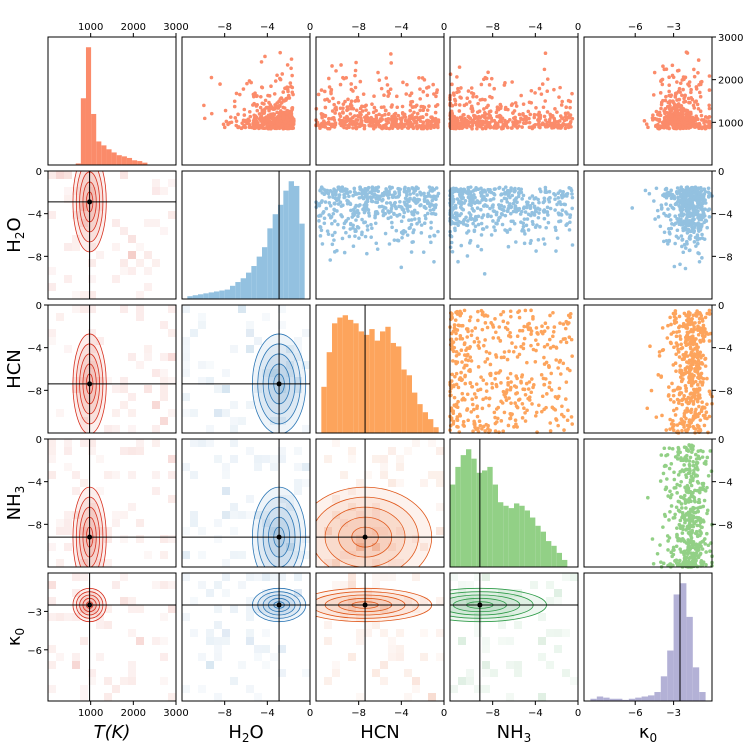  Describe the element at coordinates (514, 503) in the screenshot. I see `panel-NH3-NH3` at that location.